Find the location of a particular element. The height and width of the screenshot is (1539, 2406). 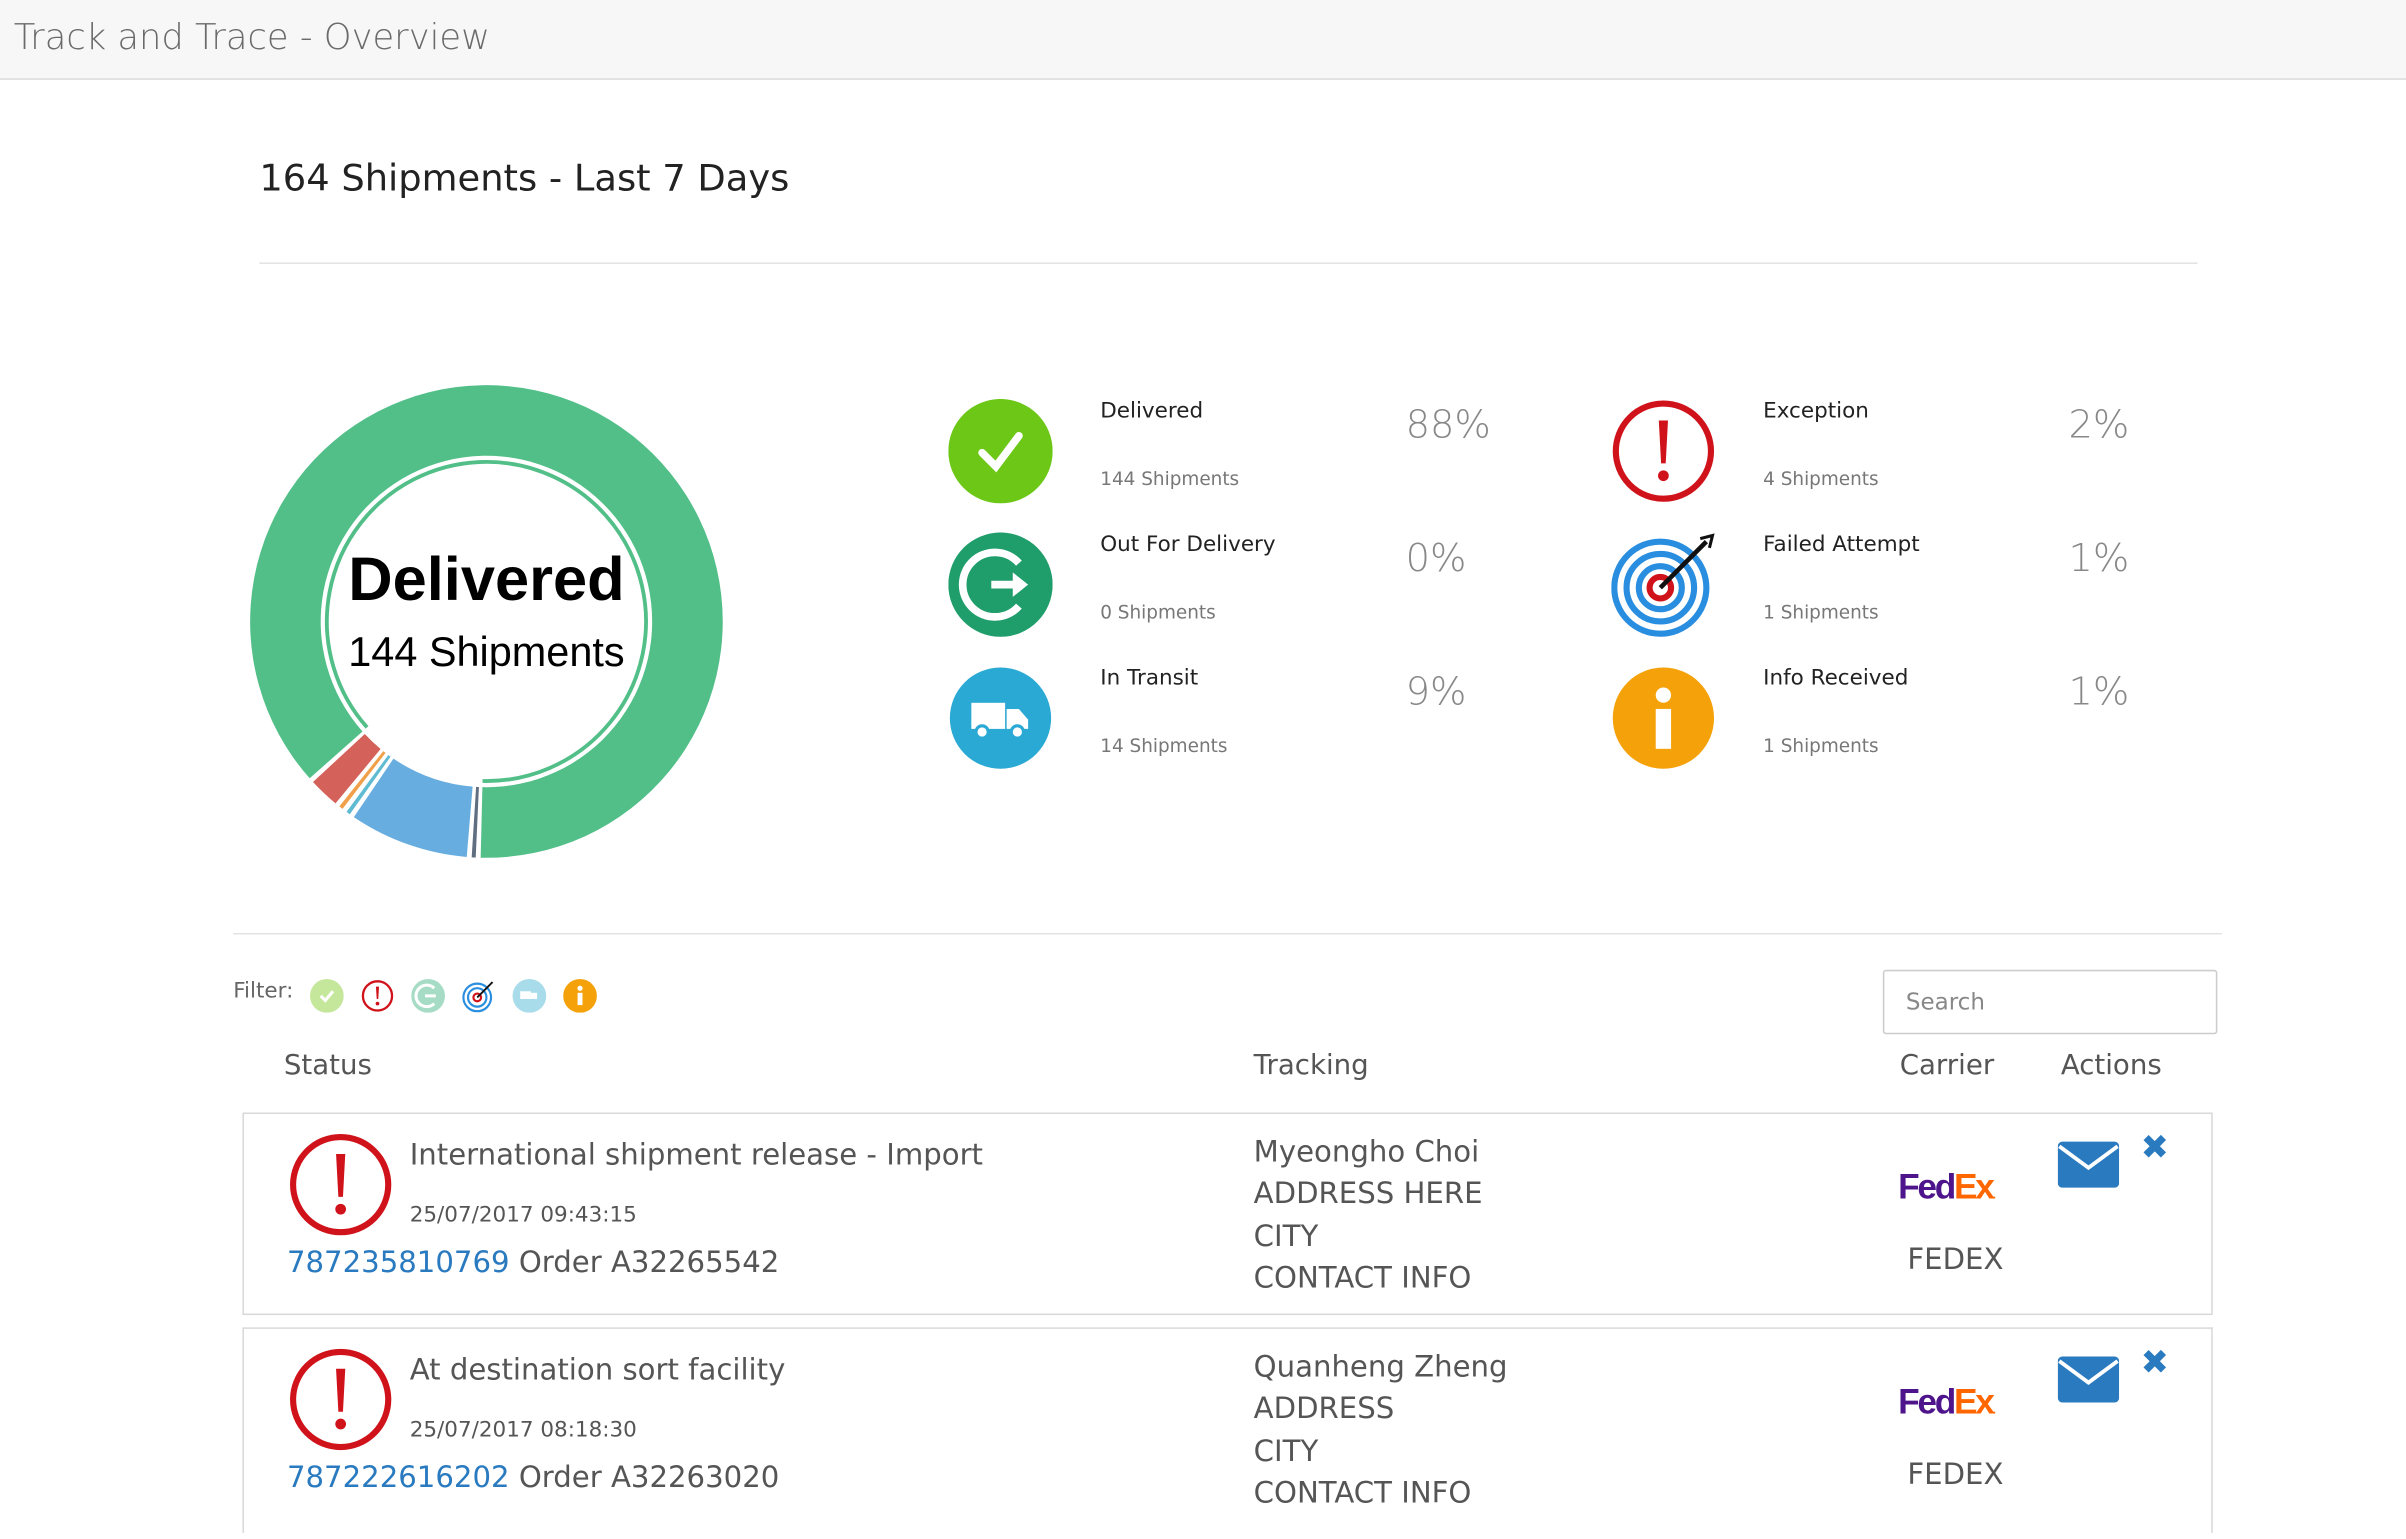

donut-center-sub: 144 Shipments is located at coordinates (486, 651).